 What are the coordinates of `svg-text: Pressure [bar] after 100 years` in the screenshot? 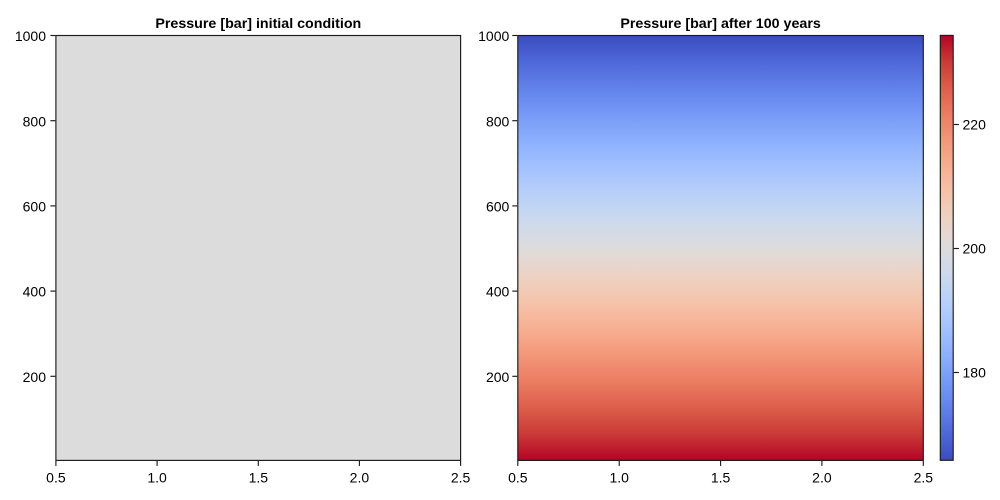 It's located at (720, 24).